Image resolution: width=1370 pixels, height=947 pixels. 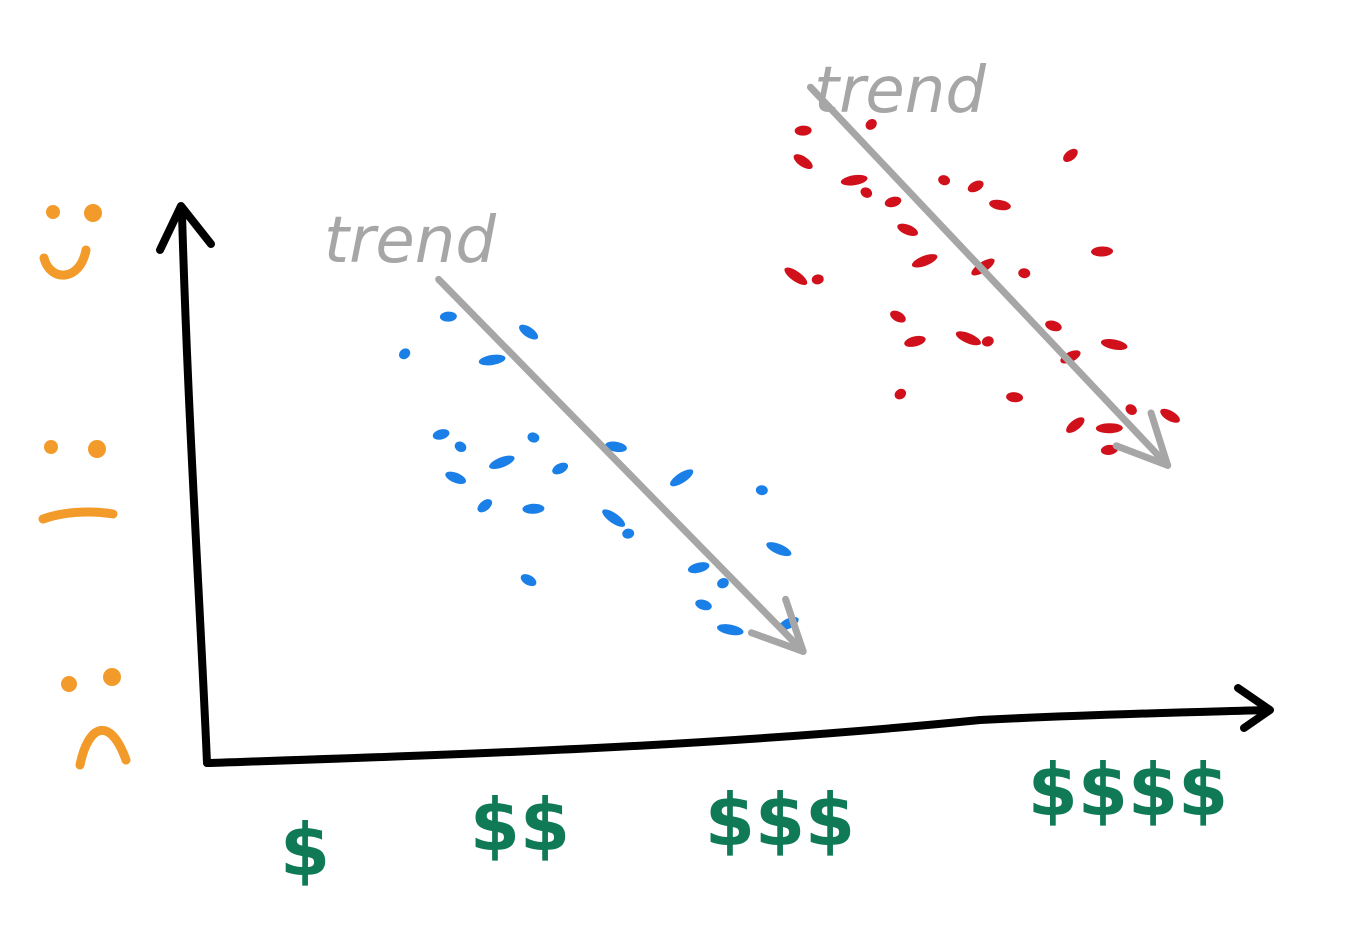 I want to click on x-axis-arrowhead, so click(x=1254, y=708).